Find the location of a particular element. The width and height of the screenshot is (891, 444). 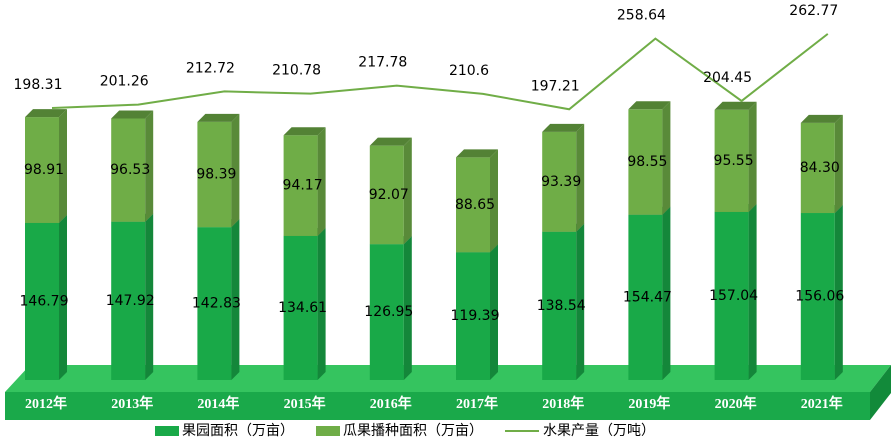

data-label: 156.06 is located at coordinates (819, 297).